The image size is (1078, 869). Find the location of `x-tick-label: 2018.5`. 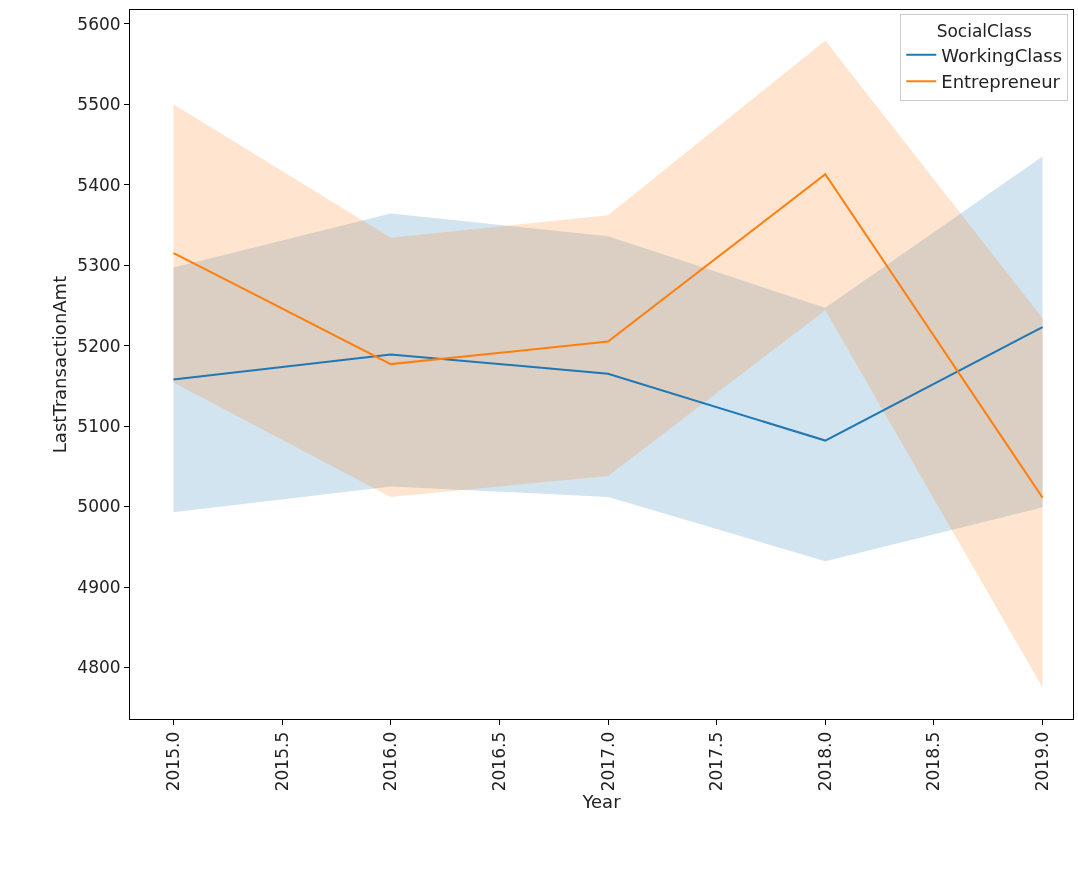

x-tick-label: 2018.5 is located at coordinates (933, 761).